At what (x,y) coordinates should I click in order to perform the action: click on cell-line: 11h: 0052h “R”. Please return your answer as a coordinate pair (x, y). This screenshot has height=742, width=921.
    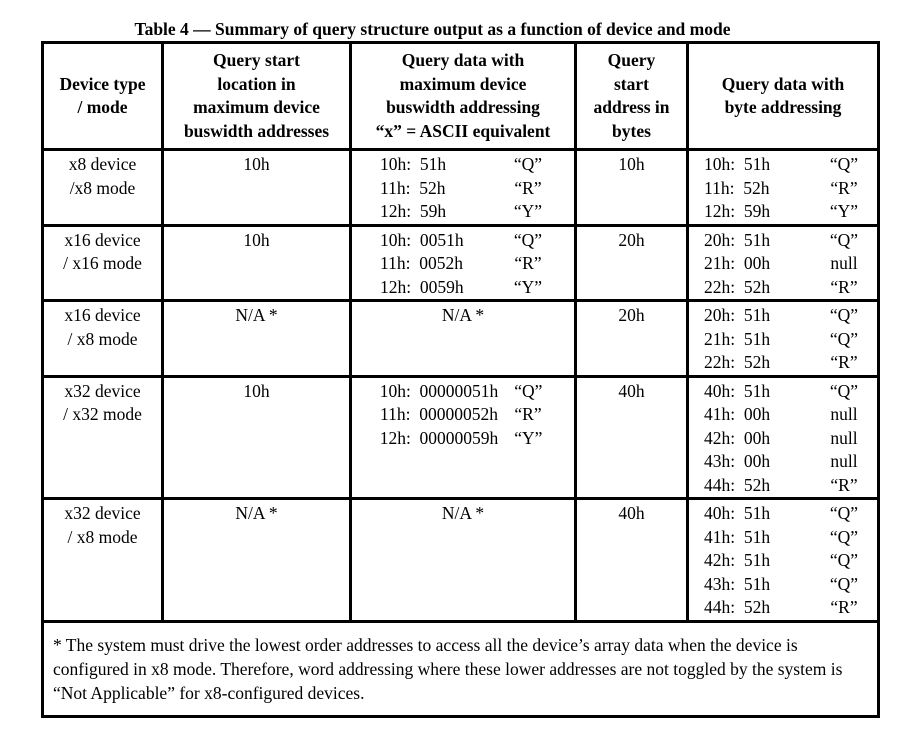
    Looking at the image, I should click on (463, 264).